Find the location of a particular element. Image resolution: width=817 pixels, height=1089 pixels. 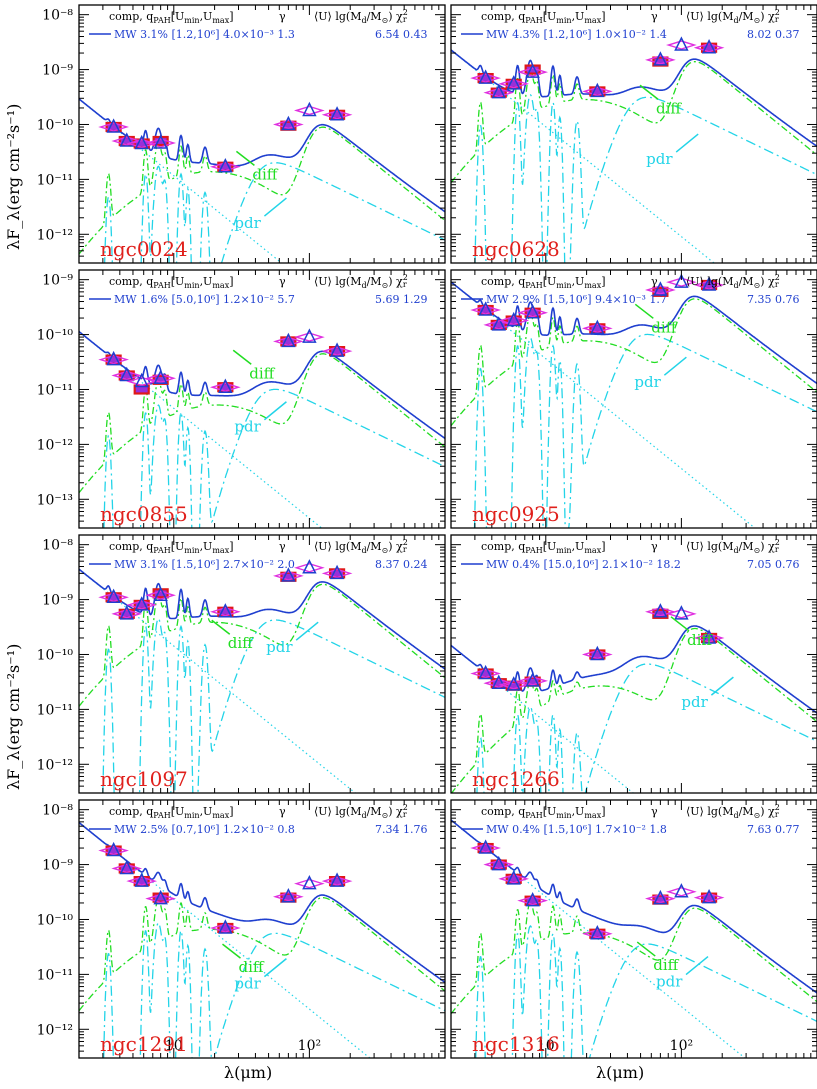

legend-values-right: 8.02 0.37 is located at coordinates (773, 34).